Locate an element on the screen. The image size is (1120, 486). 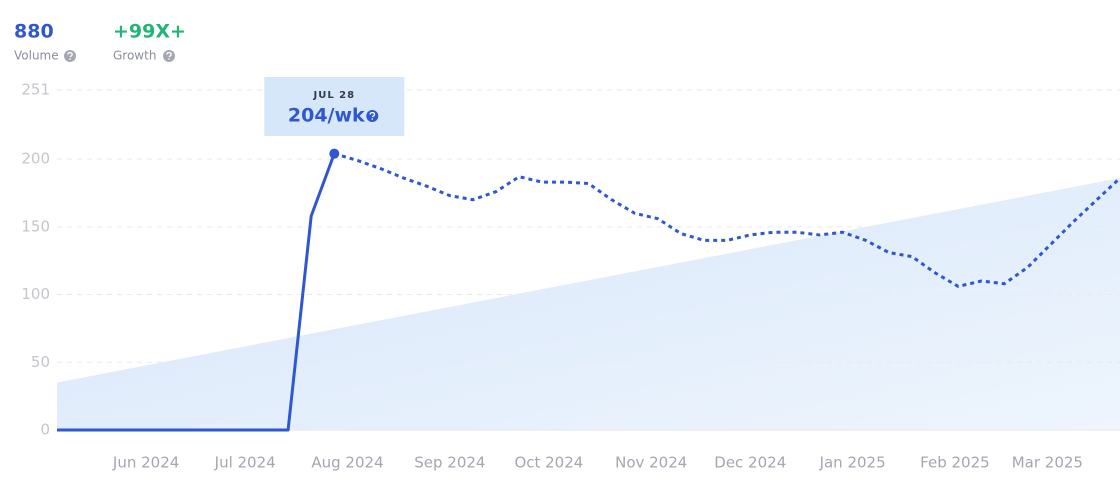
help-icon-mark is located at coordinates (372, 114).